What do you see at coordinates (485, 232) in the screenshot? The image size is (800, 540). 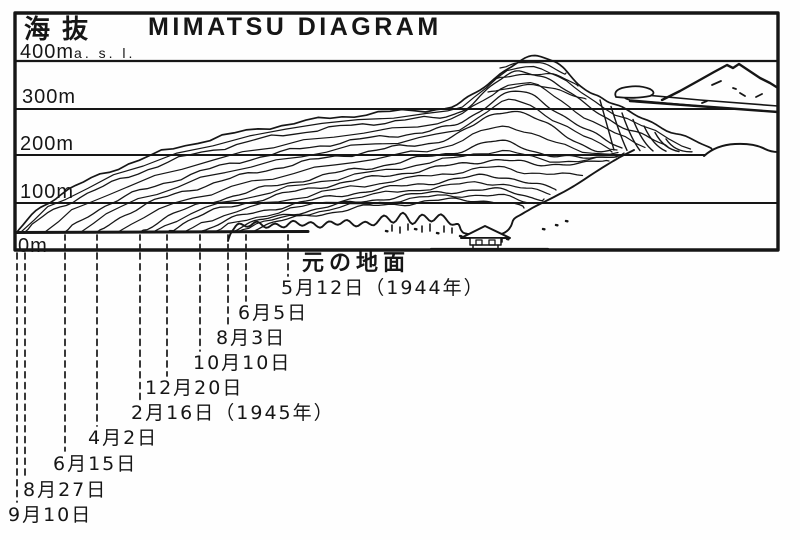 I see `house-roof` at bounding box center [485, 232].